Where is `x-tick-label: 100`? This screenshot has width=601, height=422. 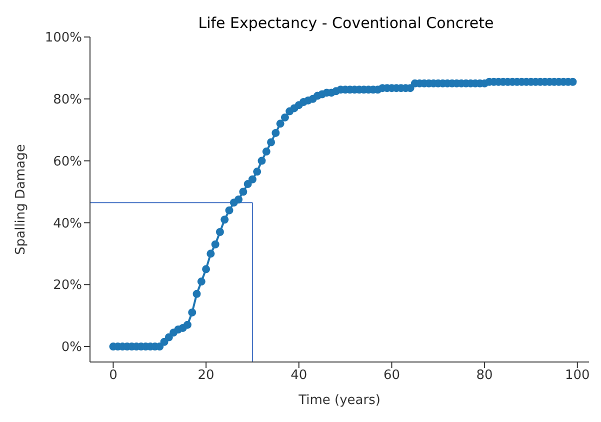
x-tick-label: 100 is located at coordinates (577, 376).